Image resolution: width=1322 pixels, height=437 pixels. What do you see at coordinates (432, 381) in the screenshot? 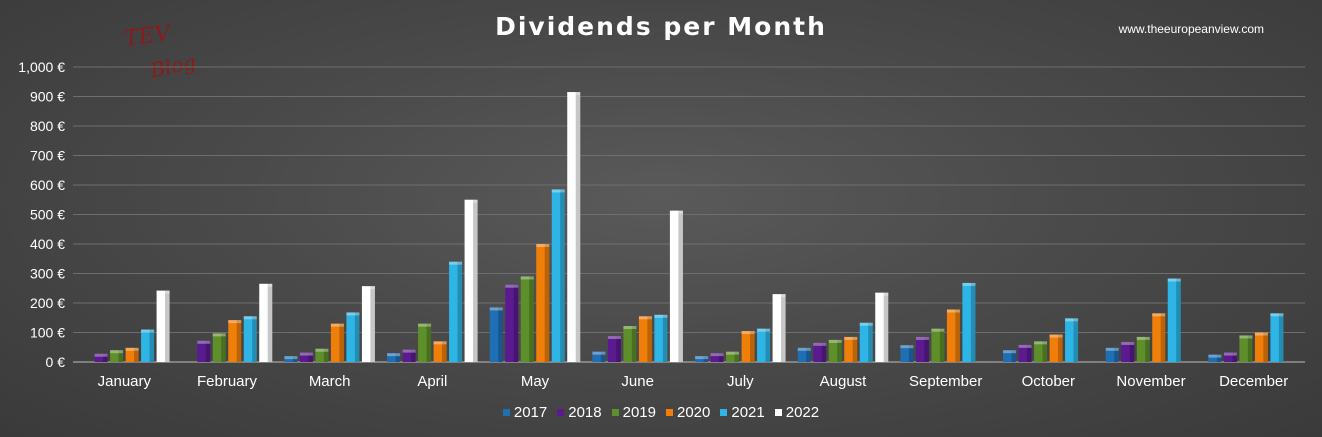
I see `x-tick-label: April` at bounding box center [432, 381].